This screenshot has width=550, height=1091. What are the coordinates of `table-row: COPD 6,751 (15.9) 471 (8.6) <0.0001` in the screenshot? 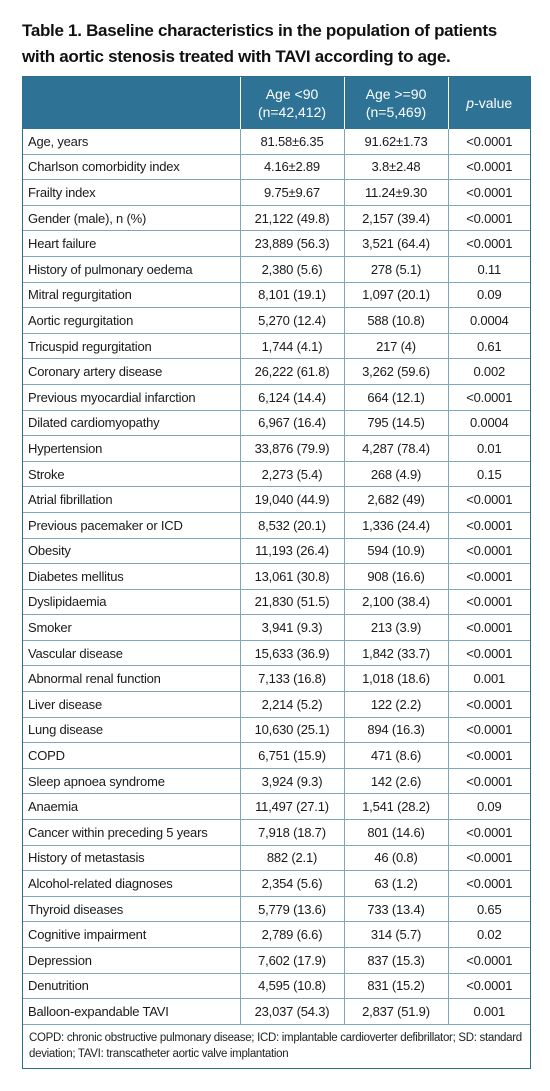 It's located at (276, 755).